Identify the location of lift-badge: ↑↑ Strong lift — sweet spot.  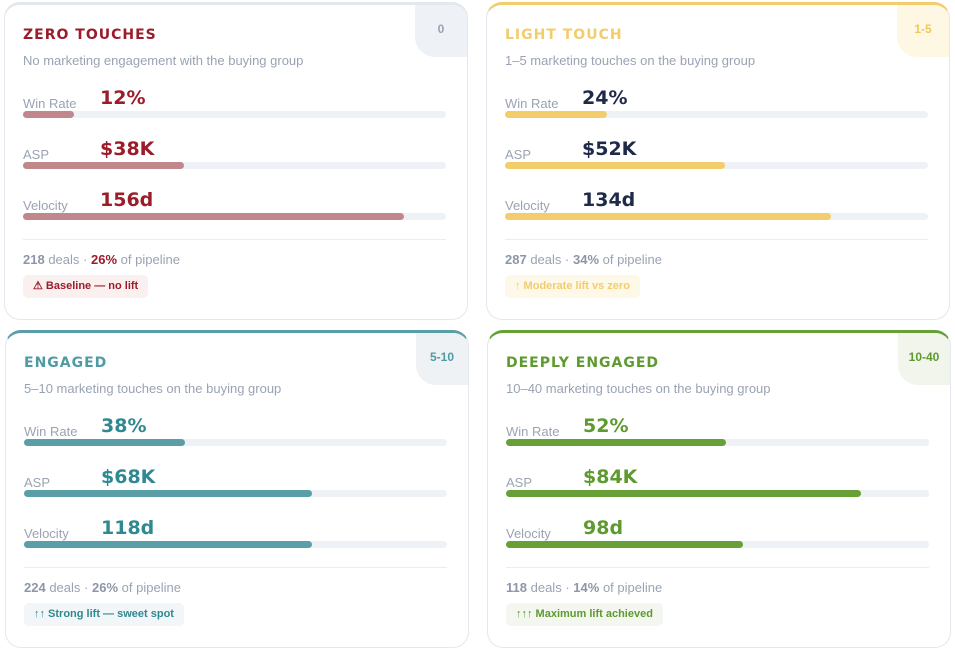
(104, 614).